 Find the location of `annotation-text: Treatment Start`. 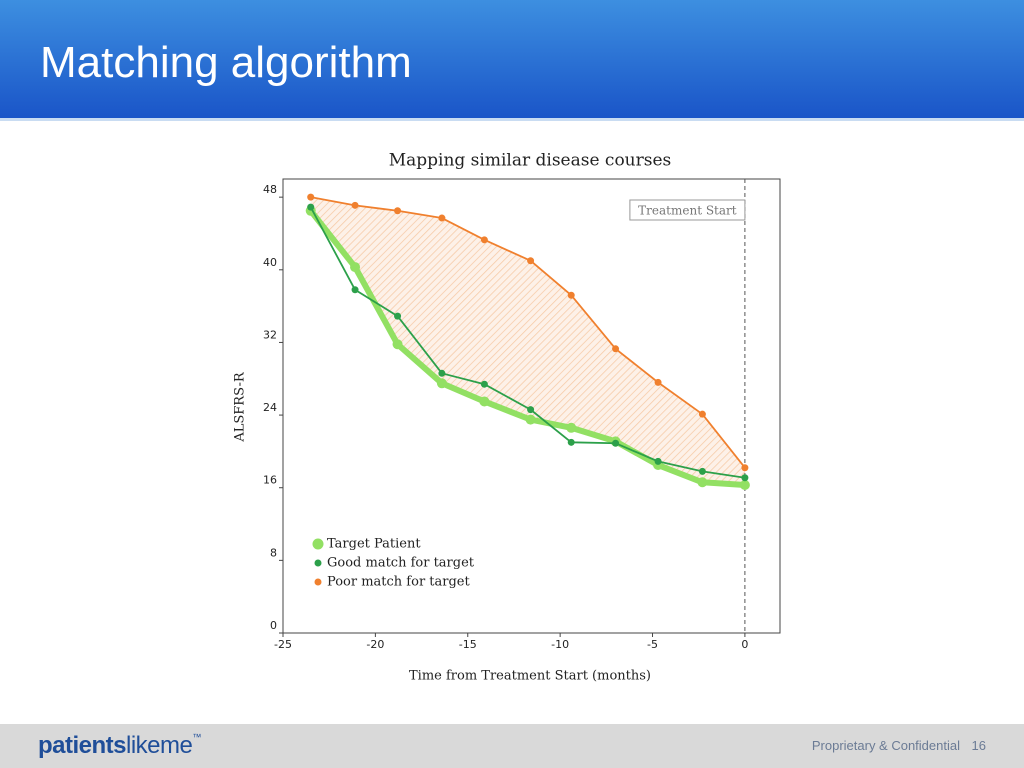

annotation-text: Treatment Start is located at coordinates (687, 211).